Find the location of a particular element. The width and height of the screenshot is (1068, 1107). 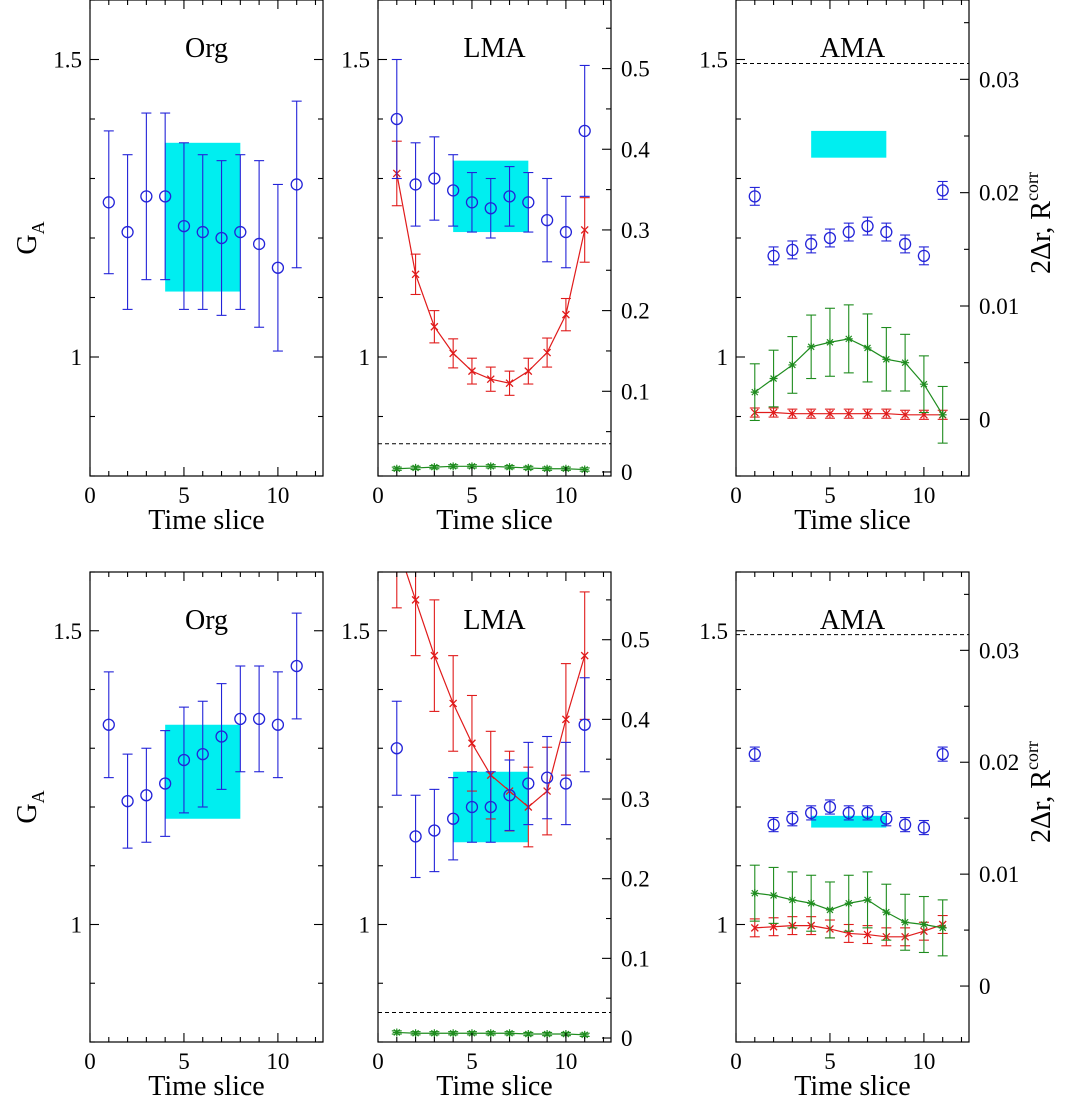

y2-tick-label: 0 is located at coordinates (627, 472).